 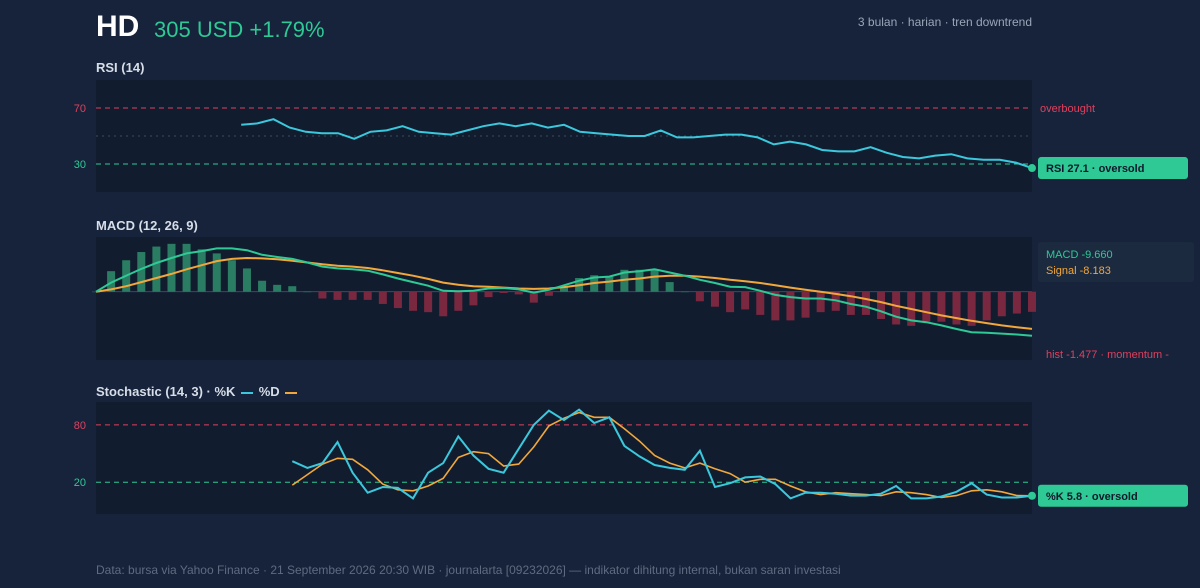 I want to click on d-legend-label: %D, so click(x=269, y=391).